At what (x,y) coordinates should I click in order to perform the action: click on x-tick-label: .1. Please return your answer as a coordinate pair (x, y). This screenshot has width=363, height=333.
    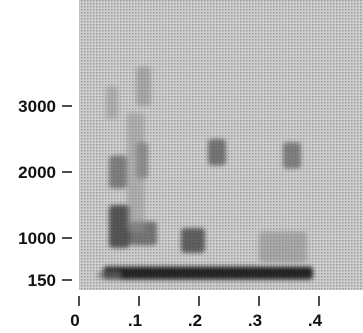
    Looking at the image, I should click on (135, 320).